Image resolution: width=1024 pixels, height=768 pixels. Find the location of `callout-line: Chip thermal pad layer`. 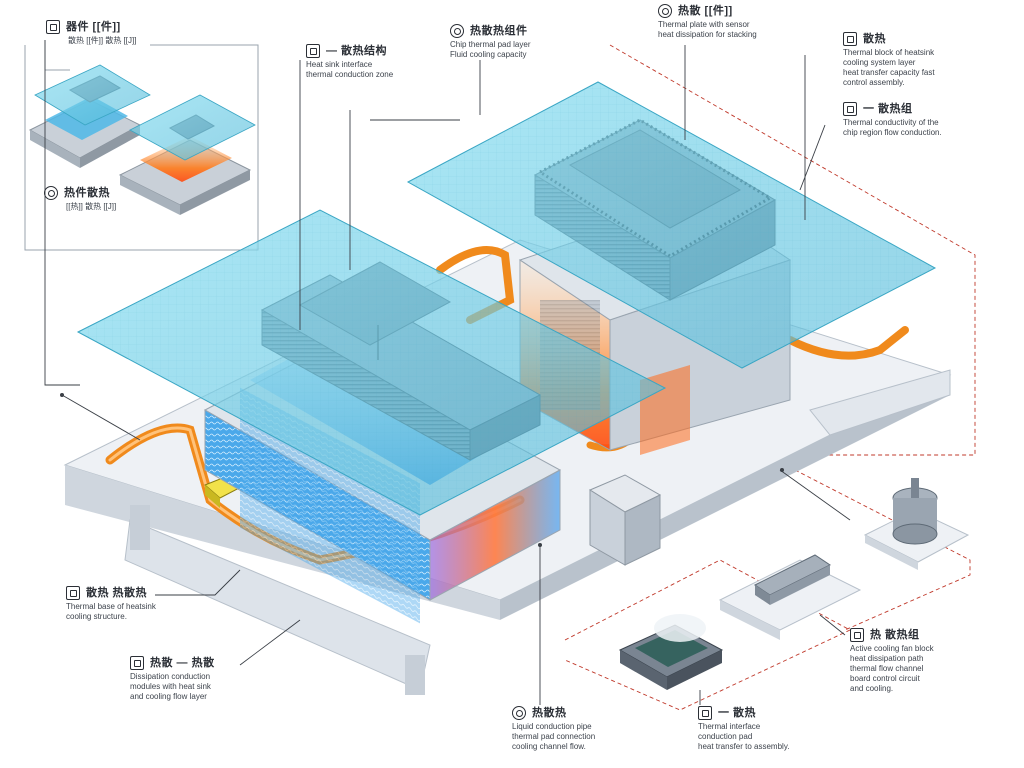

callout-line: Chip thermal pad layer is located at coordinates (490, 44).